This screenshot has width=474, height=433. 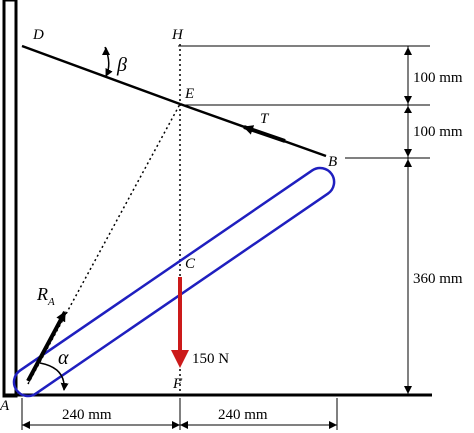 I want to click on dim-label-horizontal-1: 240 mm, so click(x=87, y=415).